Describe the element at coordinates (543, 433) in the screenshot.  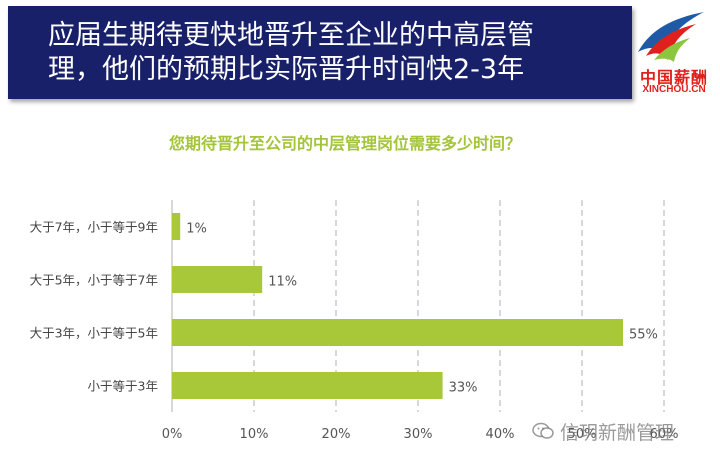
I see `wechat-icon` at that location.